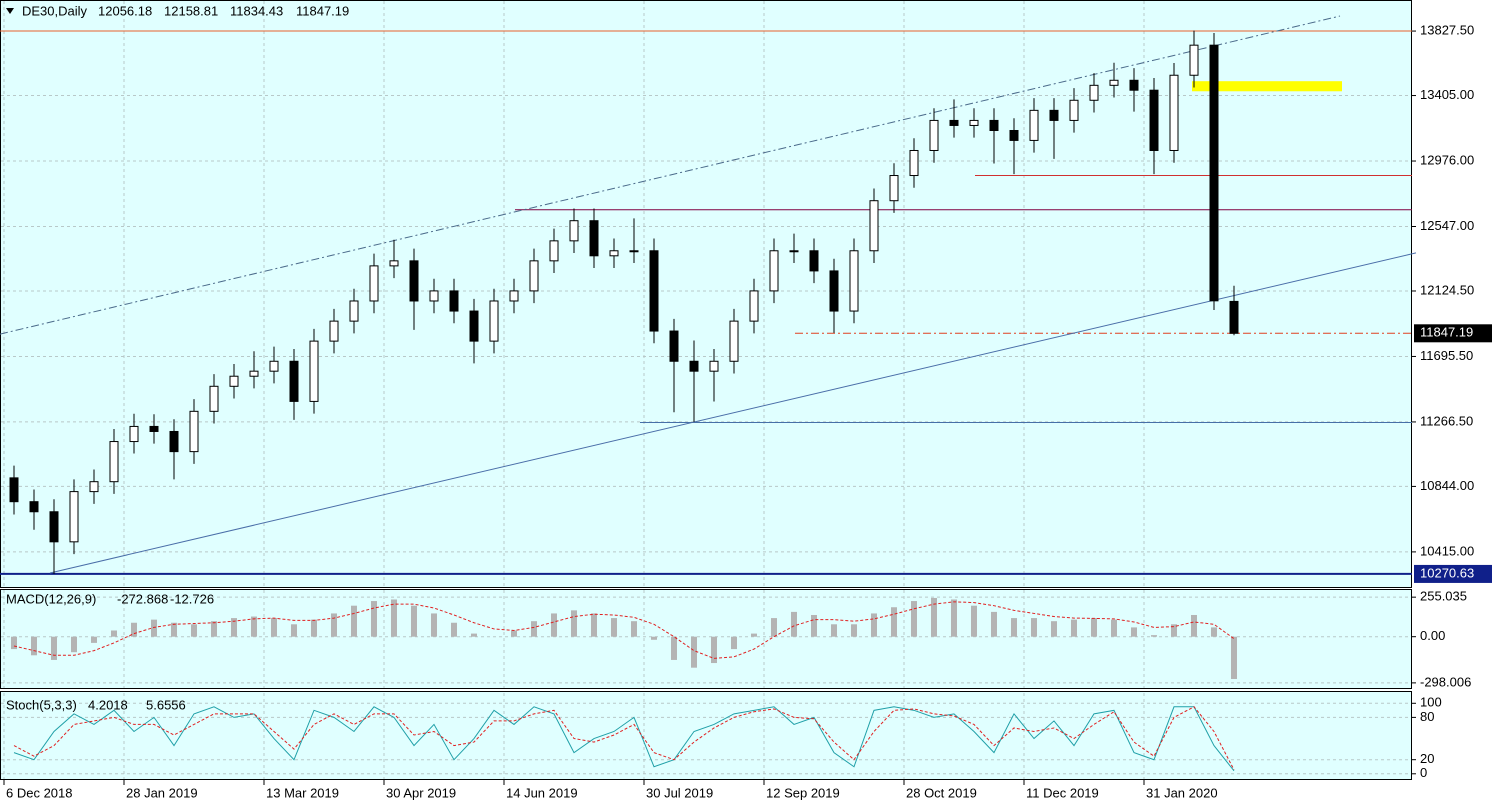 The height and width of the screenshot is (807, 1494). I want to click on stoch-panel, so click(706, 735).